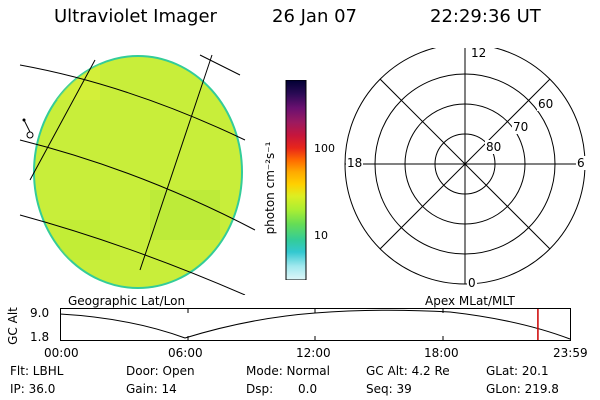 This screenshot has width=600, height=400. Describe the element at coordinates (570, 353) in the screenshot. I see `alt-xtick-4: 23:59` at that location.